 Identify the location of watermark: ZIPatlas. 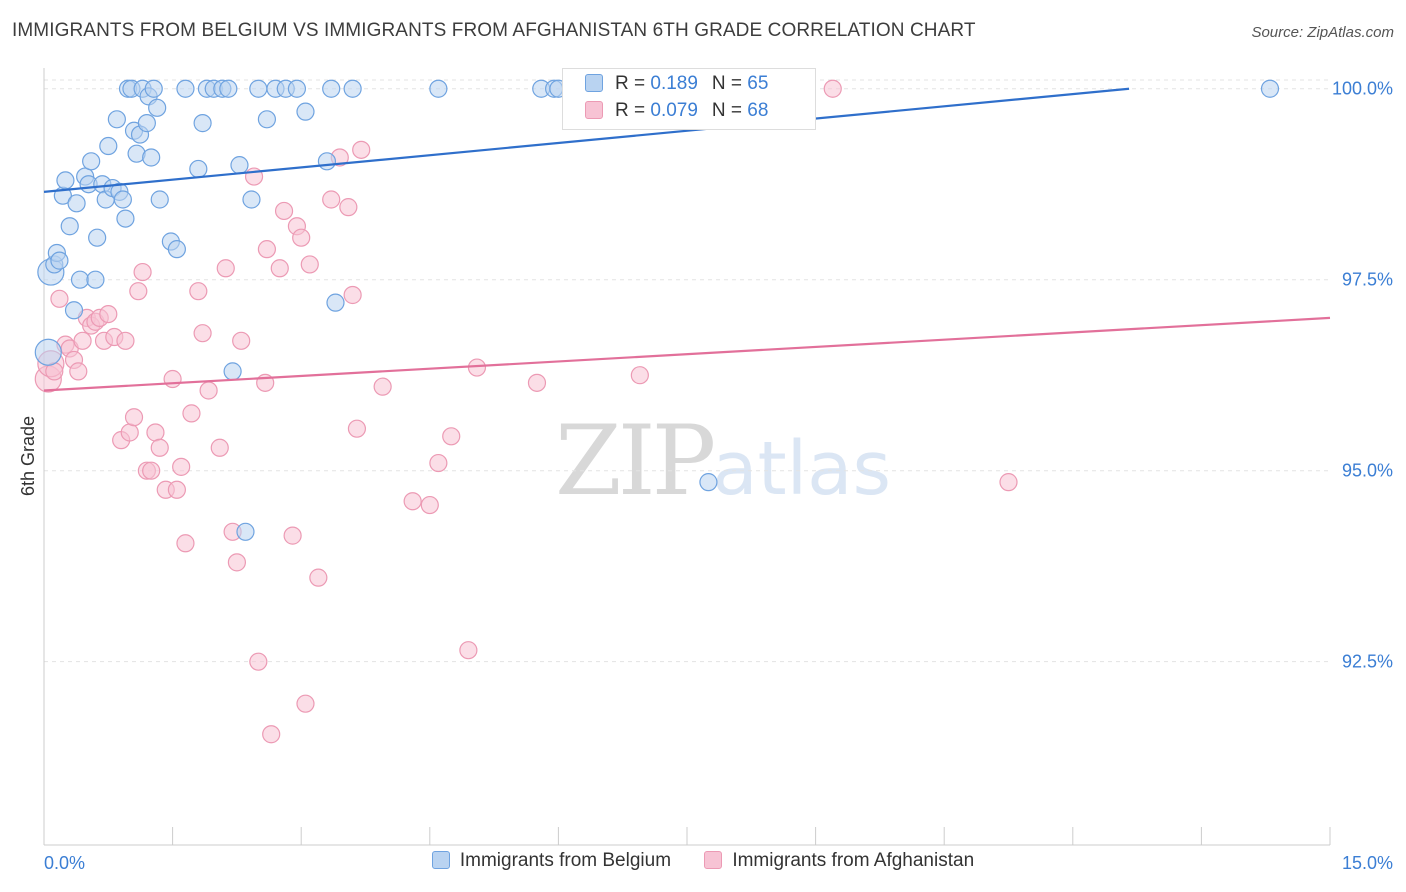
(723, 461).